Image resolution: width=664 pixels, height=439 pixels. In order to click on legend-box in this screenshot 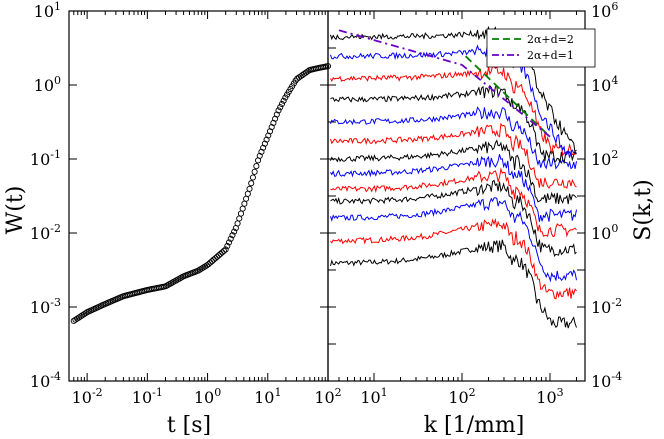, I will do `click(541, 48)`.